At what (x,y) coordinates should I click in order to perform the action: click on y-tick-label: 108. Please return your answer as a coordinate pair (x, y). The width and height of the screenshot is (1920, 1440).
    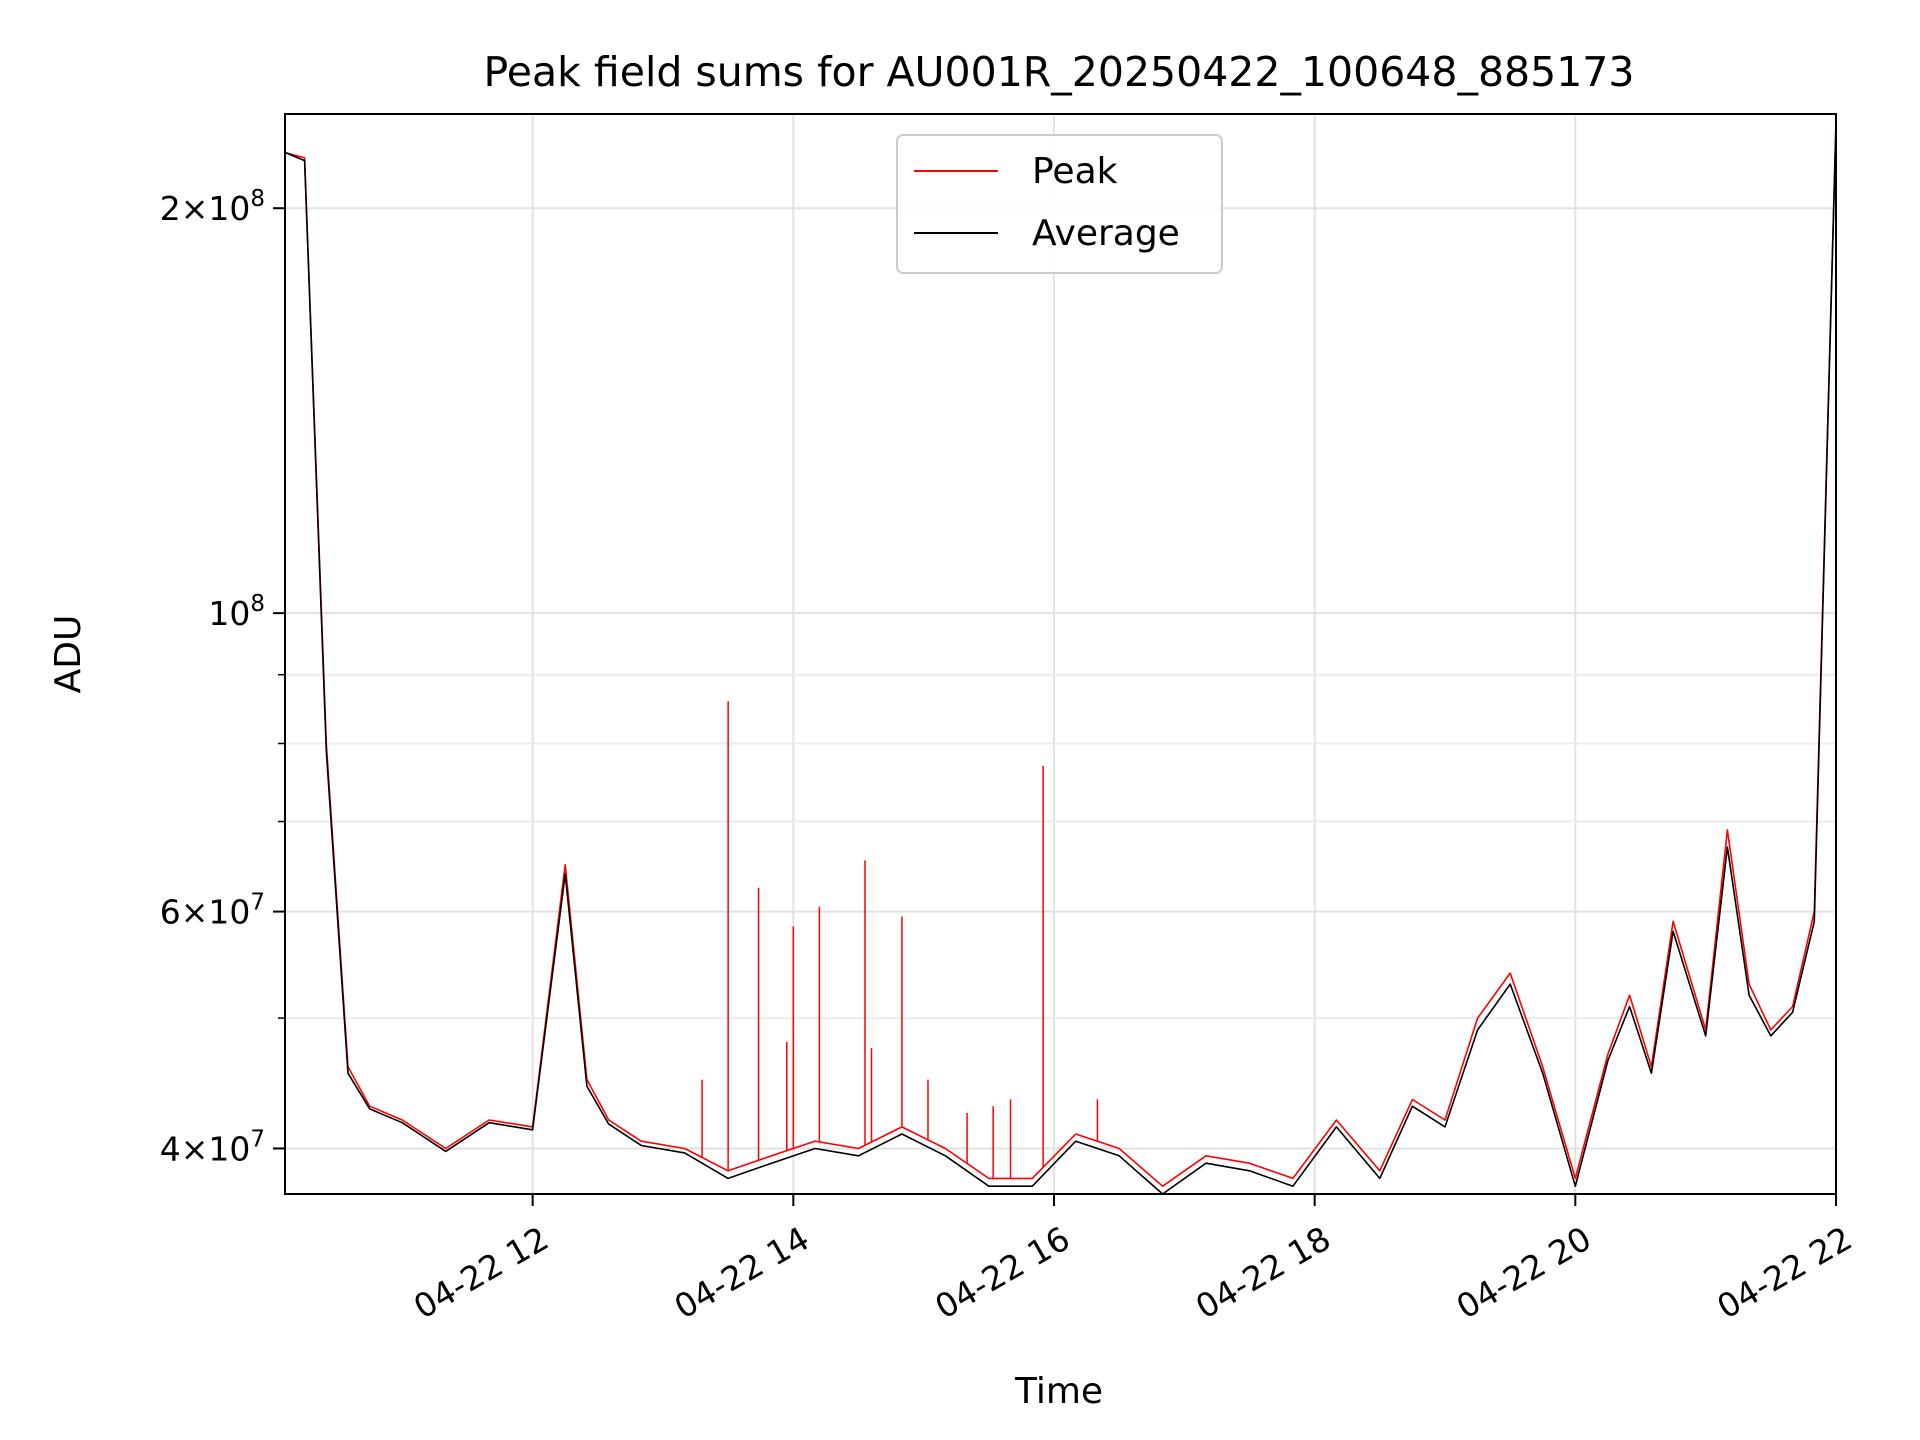
    Looking at the image, I should click on (236, 612).